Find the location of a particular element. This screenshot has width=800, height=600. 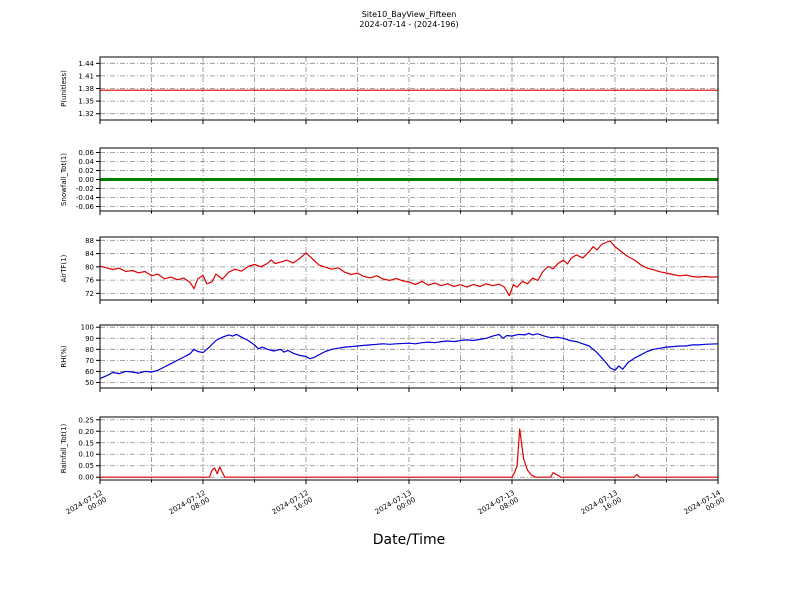

y-axis-title-rh: RH(%) is located at coordinates (64, 356).